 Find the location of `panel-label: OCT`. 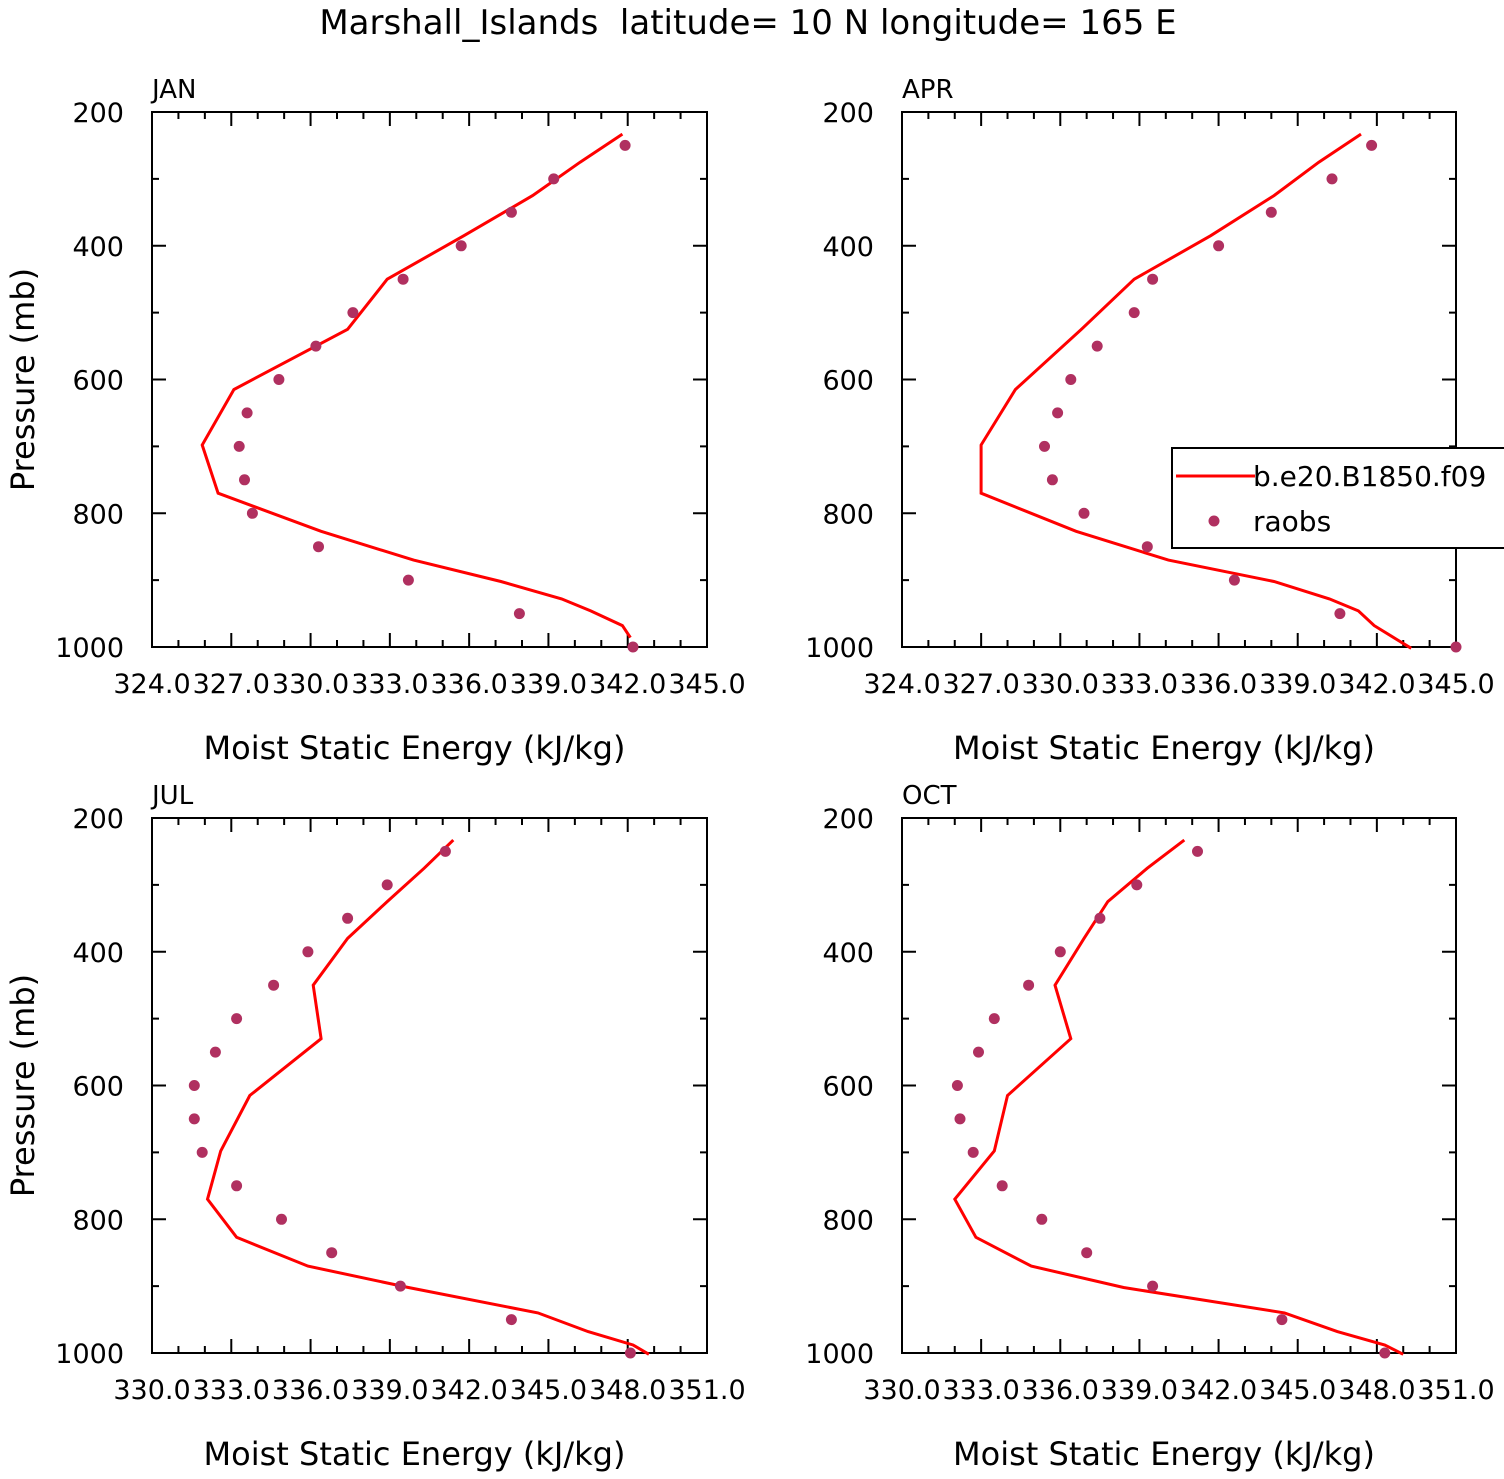

panel-label: OCT is located at coordinates (929, 796).